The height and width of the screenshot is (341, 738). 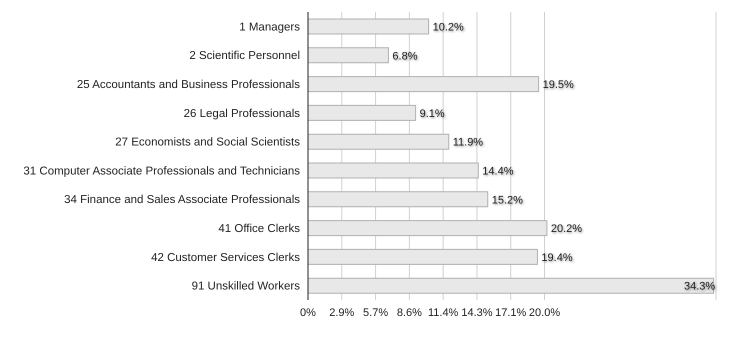 What do you see at coordinates (308, 312) in the screenshot?
I see `x-tick-label: 0%` at bounding box center [308, 312].